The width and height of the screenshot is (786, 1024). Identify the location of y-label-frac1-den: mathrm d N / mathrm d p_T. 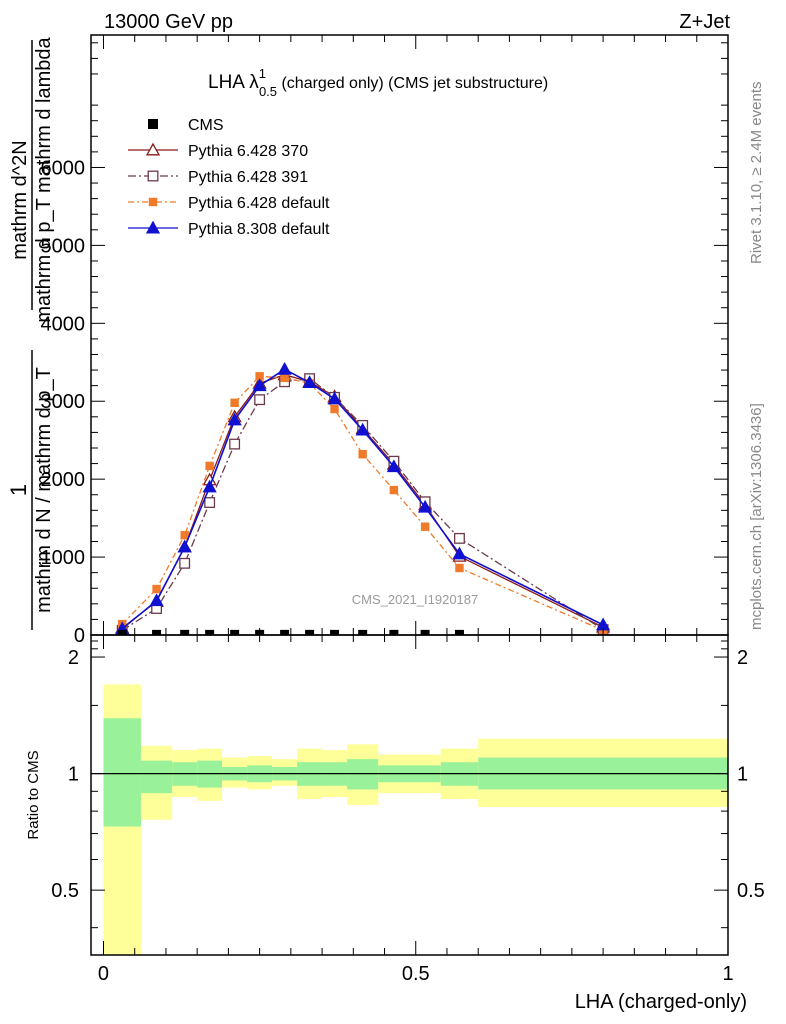
(44, 490).